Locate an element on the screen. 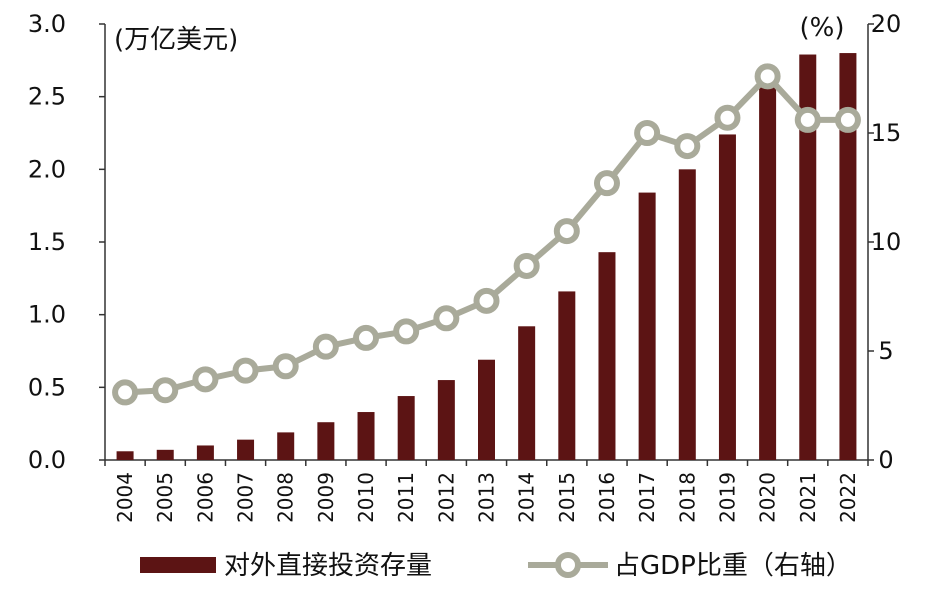 The height and width of the screenshot is (594, 932). right-tick-label: 5 is located at coordinates (885, 351).